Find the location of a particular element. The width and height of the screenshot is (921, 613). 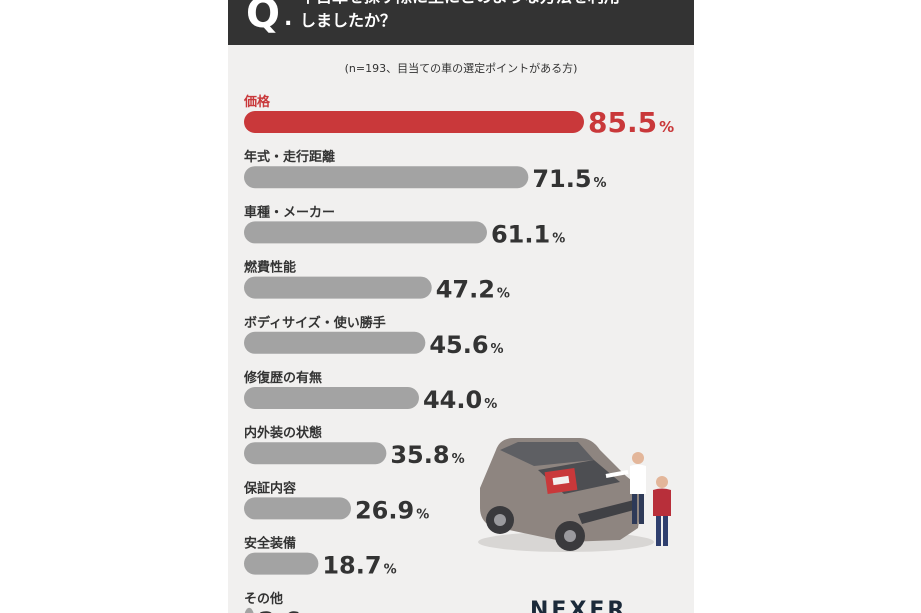

nexer-logo: NEXER is located at coordinates (579, 605).